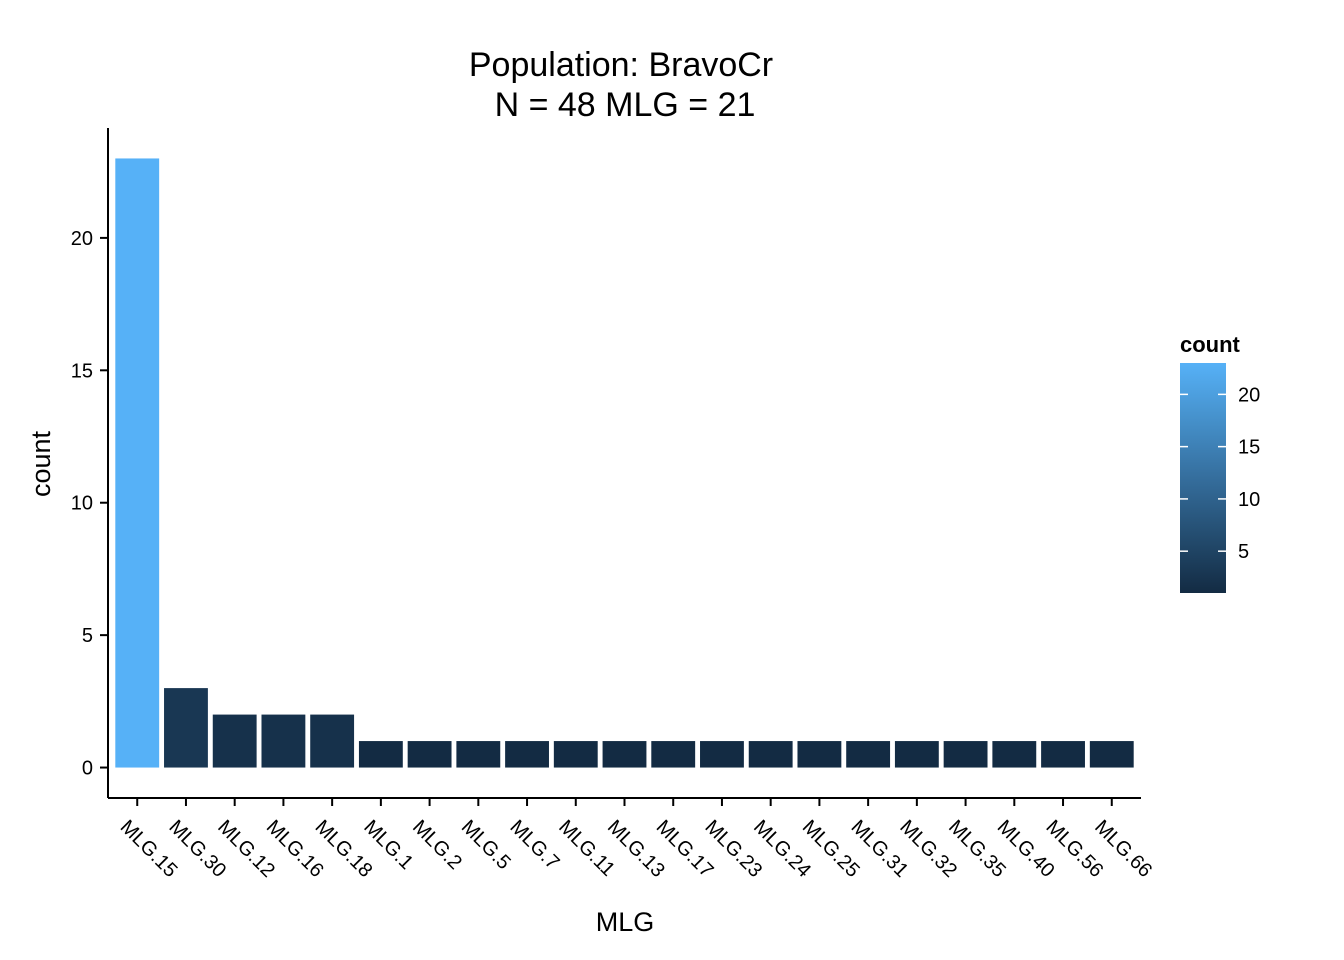 This screenshot has height=960, width=1344. What do you see at coordinates (624, 754) in the screenshot?
I see `bar-MLG.13` at bounding box center [624, 754].